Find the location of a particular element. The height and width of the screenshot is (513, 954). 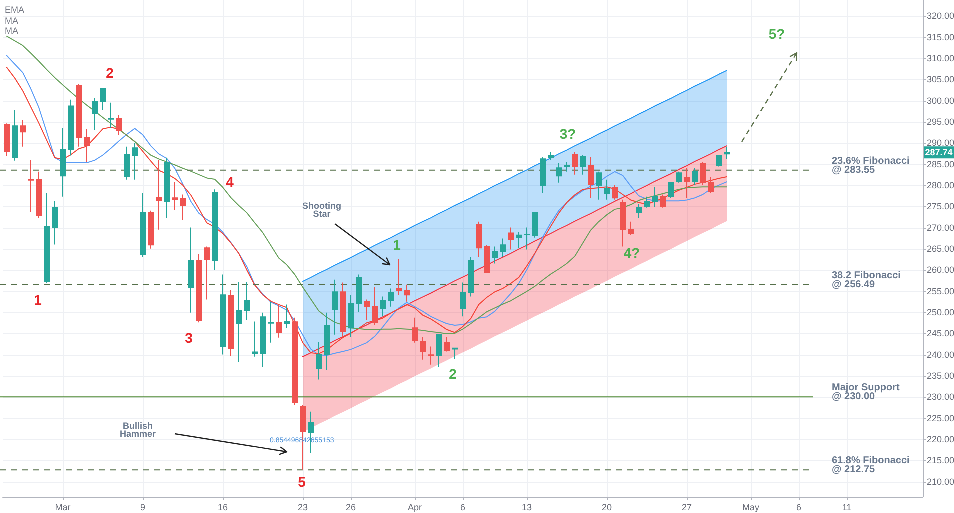

y-tick-label: 230.00 is located at coordinates (940, 397).